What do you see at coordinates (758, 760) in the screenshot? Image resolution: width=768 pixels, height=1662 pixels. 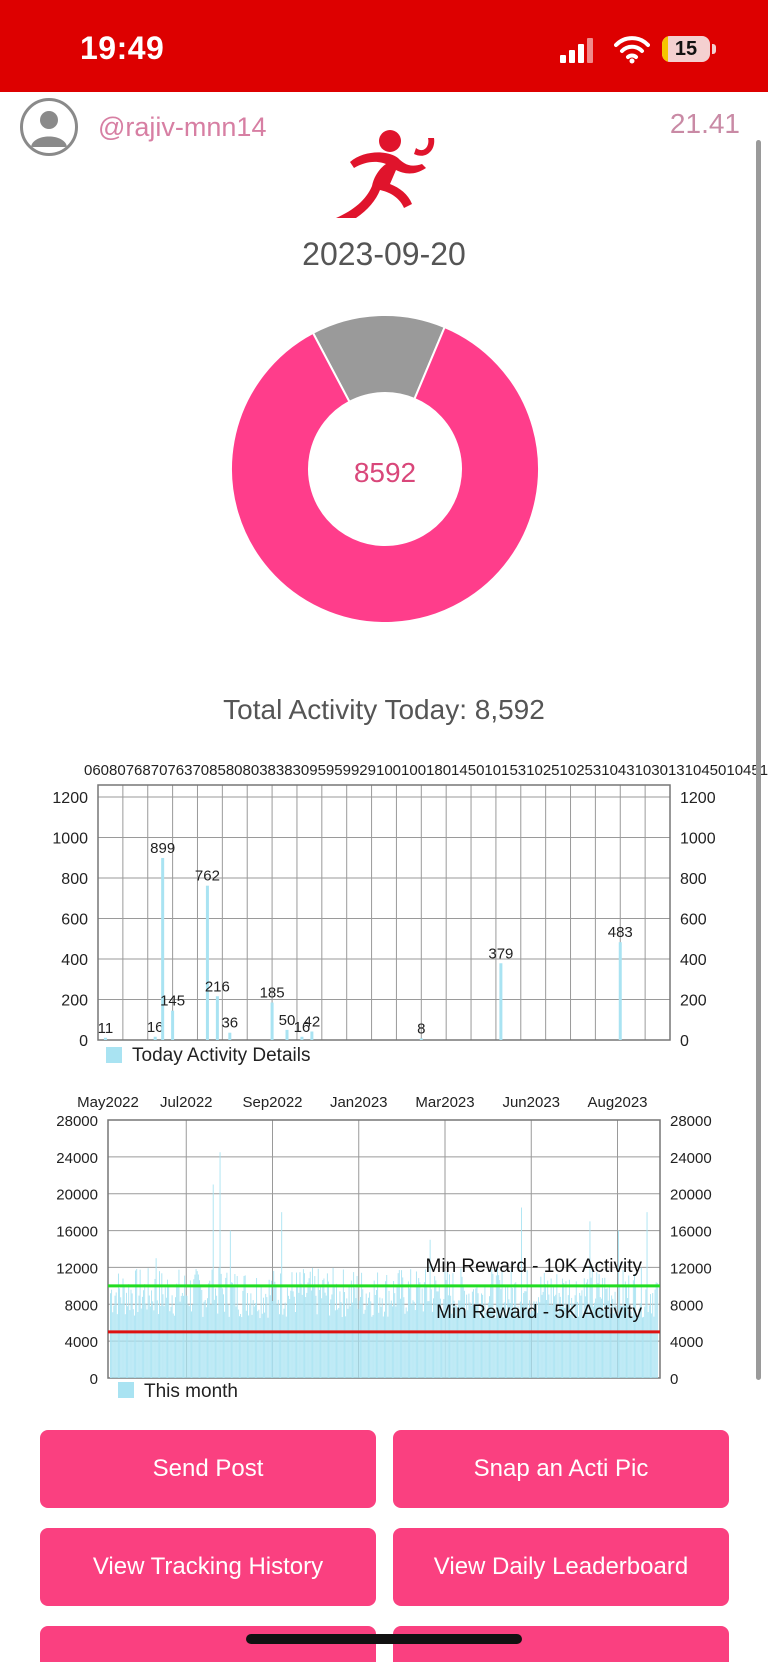 I see `scrollbar` at bounding box center [758, 760].